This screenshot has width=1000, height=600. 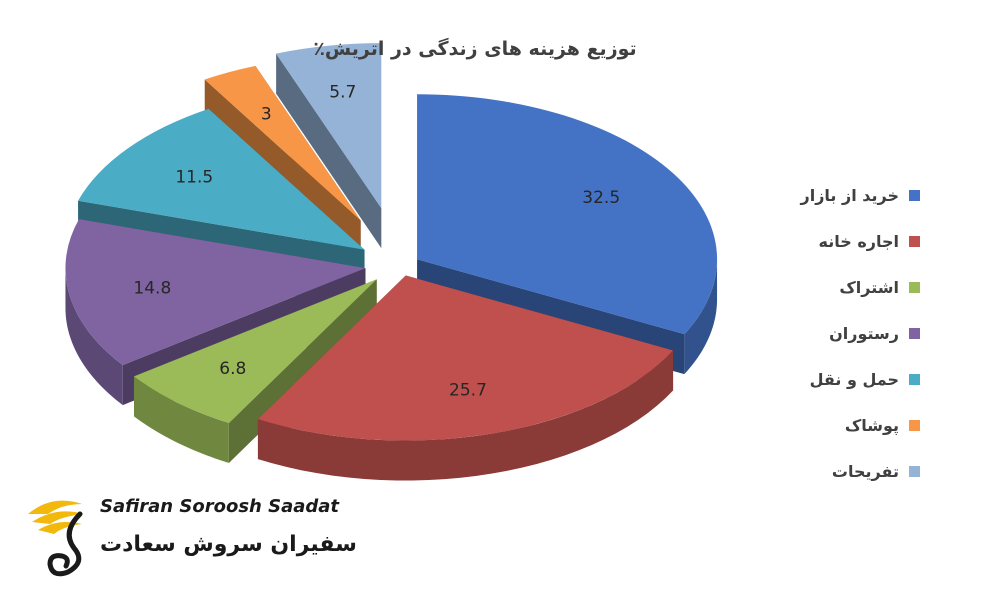 I want to click on legend-label-2: اشتراک, so click(x=869, y=287).